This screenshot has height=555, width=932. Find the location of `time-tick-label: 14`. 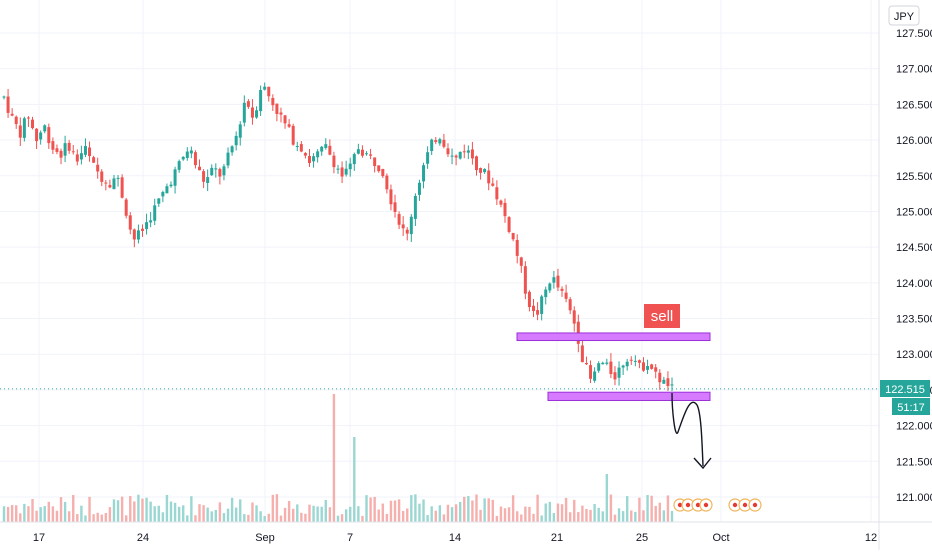

time-tick-label: 14 is located at coordinates (455, 538).